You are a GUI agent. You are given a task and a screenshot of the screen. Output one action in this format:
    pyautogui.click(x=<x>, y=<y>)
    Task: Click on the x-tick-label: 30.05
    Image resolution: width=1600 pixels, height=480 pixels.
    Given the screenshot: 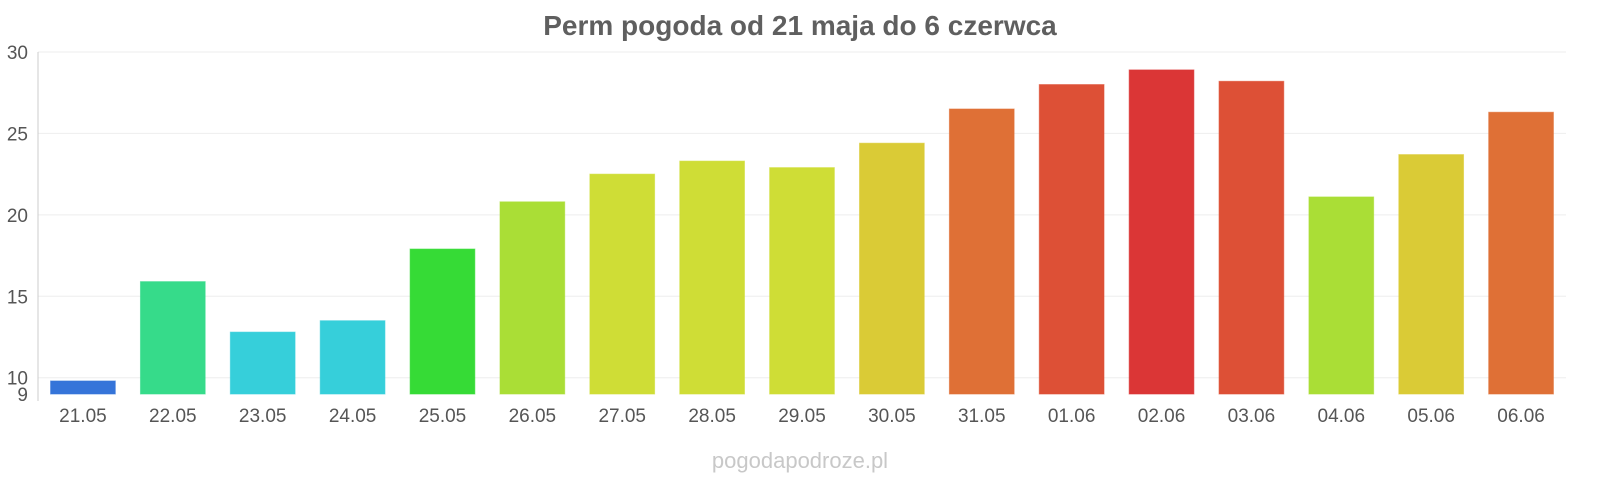 What is the action you would take?
    pyautogui.click(x=892, y=416)
    